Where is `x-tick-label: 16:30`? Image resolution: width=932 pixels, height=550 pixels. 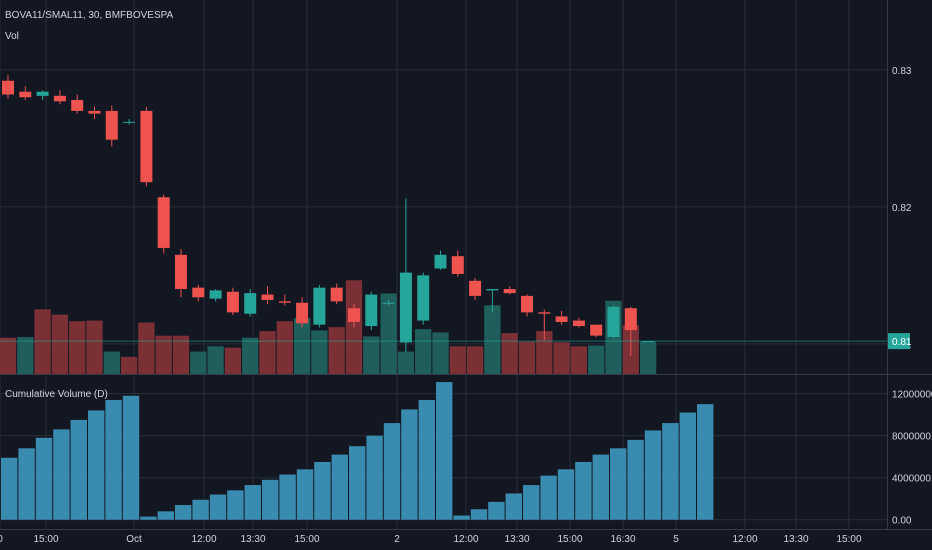
x-tick-label: 16:30 is located at coordinates (622, 539).